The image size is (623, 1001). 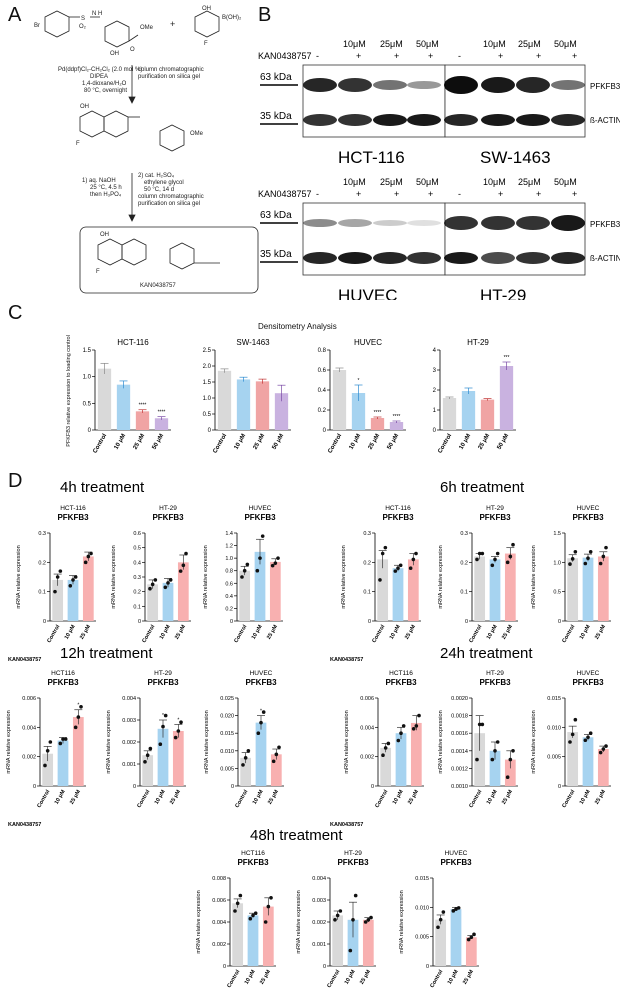 What do you see at coordinates (394, 442) in the screenshot?
I see `x-tick-label: 50 μM` at bounding box center [394, 442].